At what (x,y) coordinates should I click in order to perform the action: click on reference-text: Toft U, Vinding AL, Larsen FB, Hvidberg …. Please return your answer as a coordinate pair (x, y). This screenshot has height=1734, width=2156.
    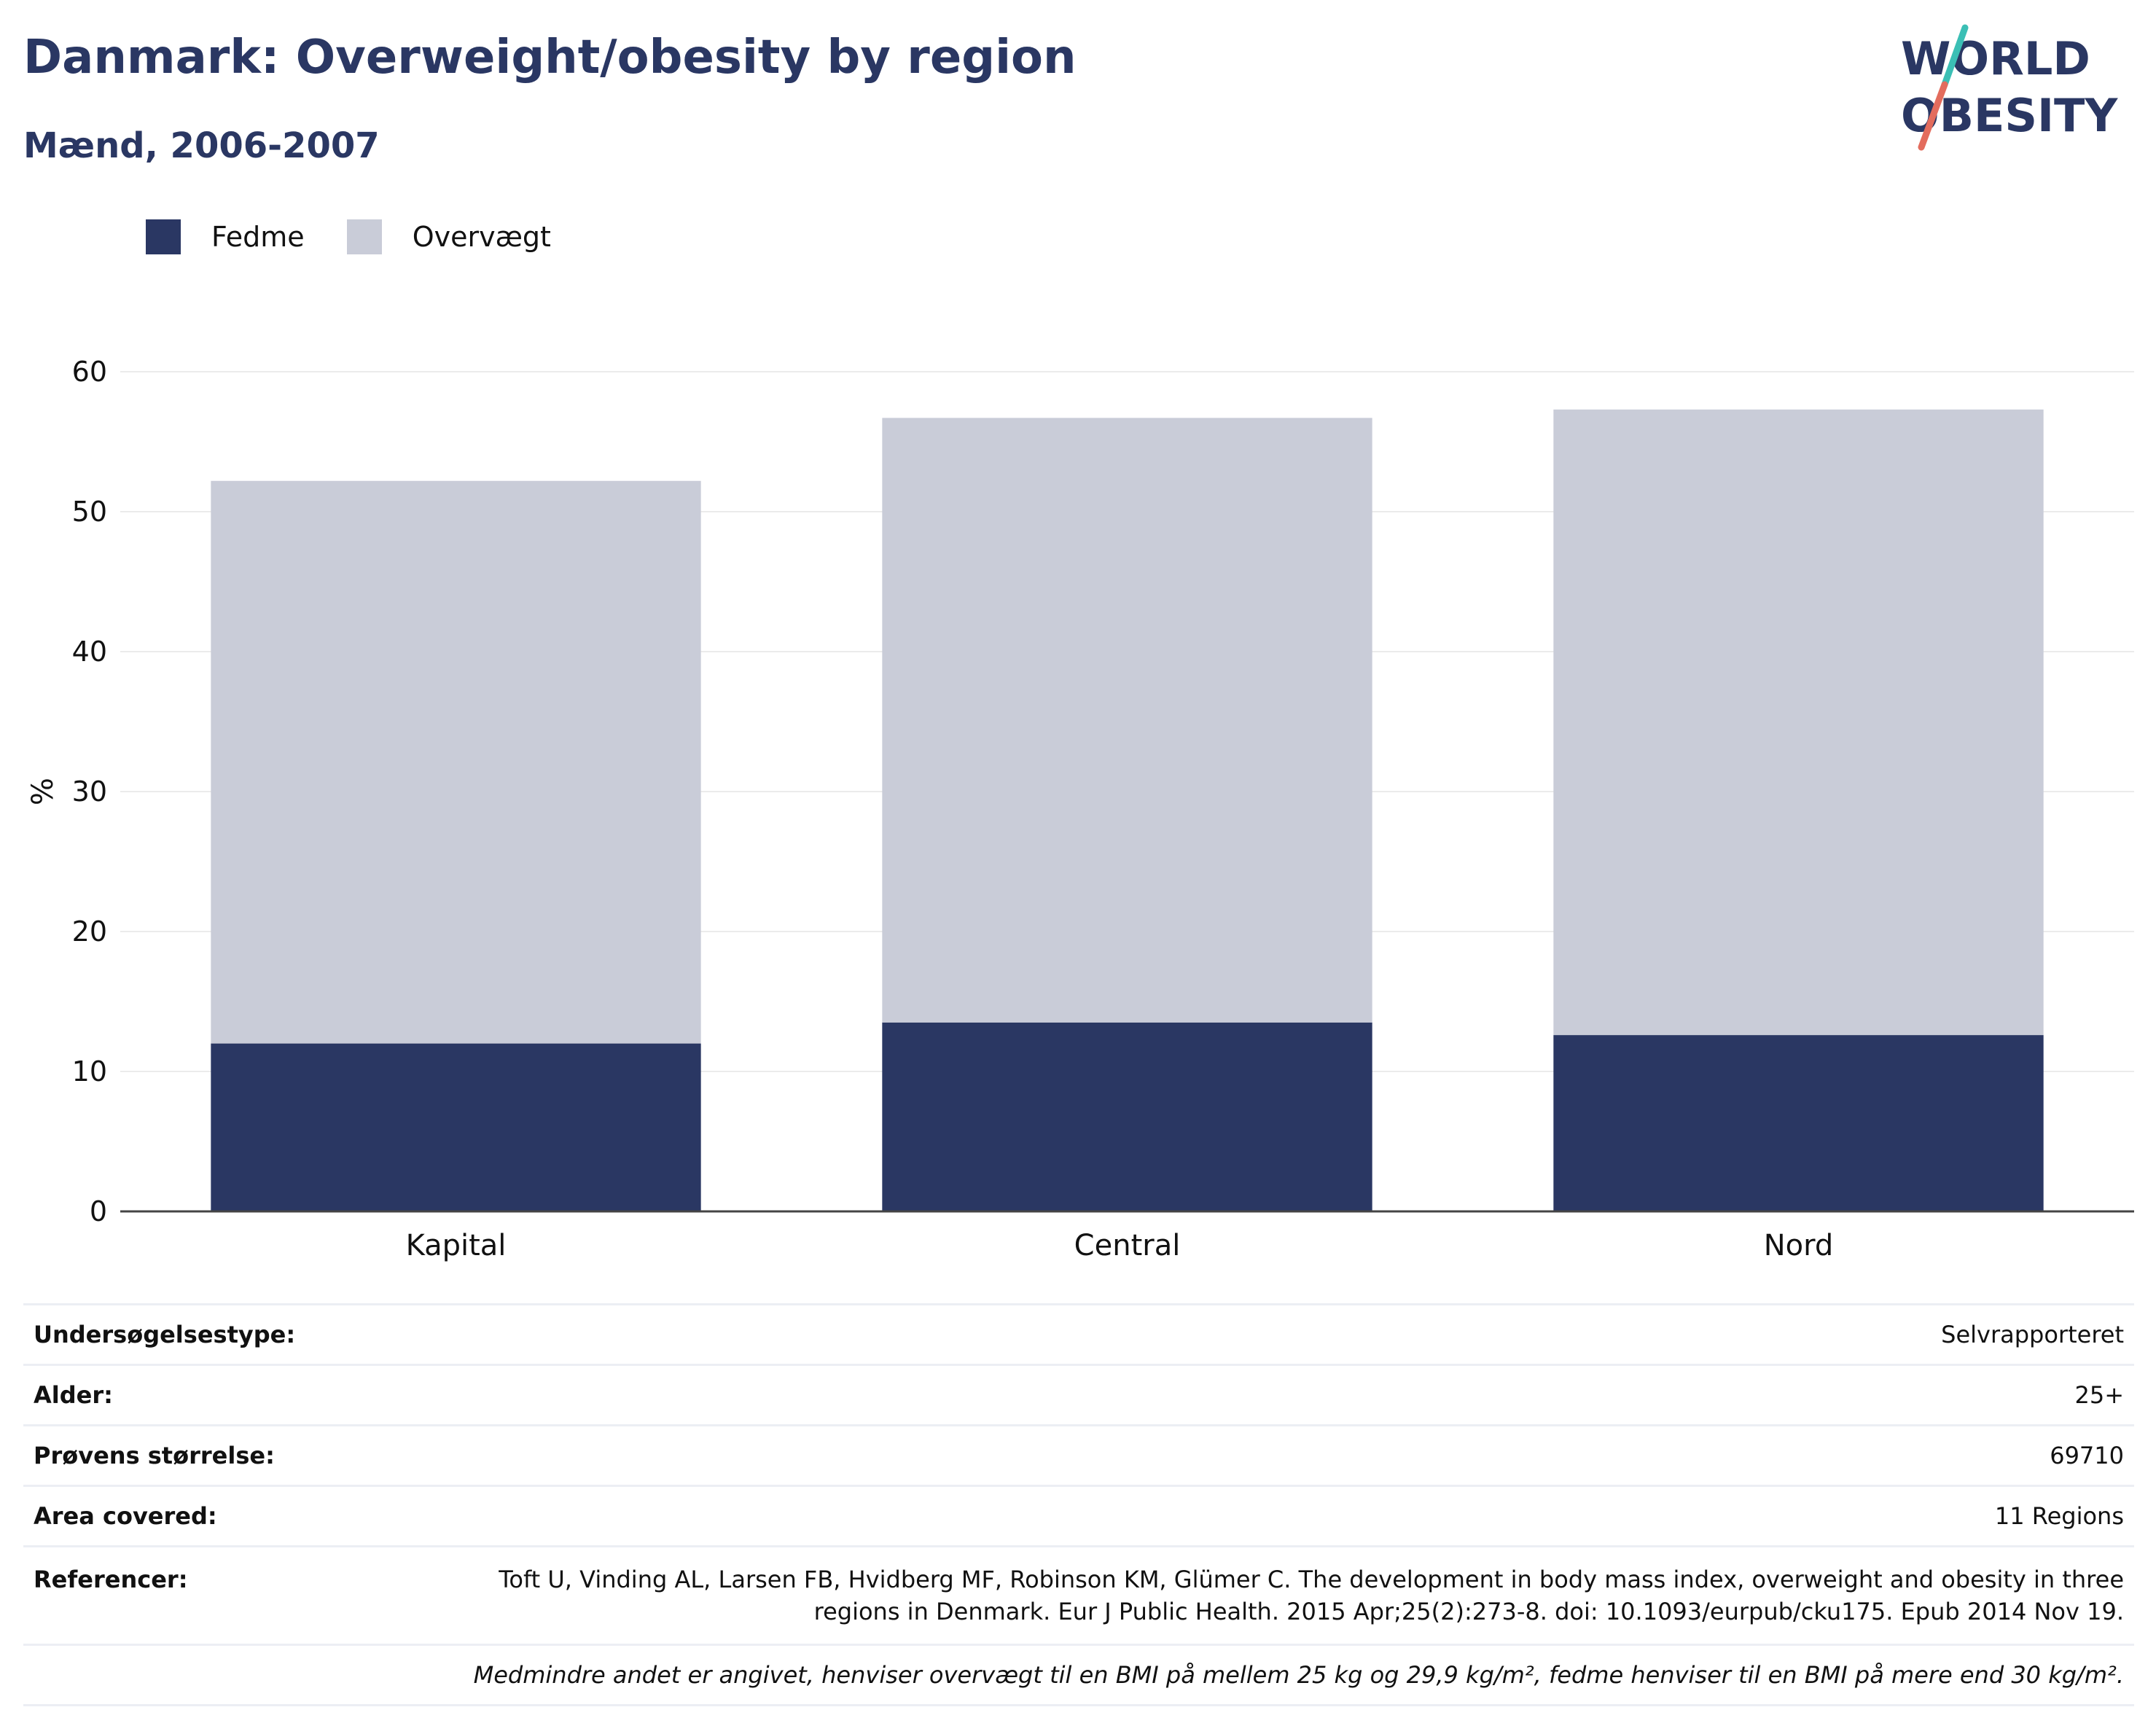
    Looking at the image, I should click on (1311, 1596).